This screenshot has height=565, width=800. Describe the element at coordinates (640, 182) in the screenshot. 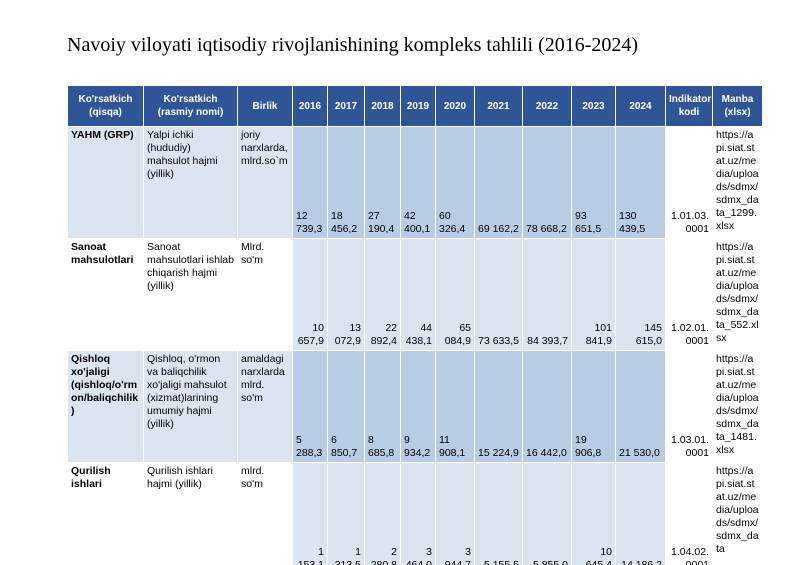

I see `value-cell: 130 439,5` at that location.